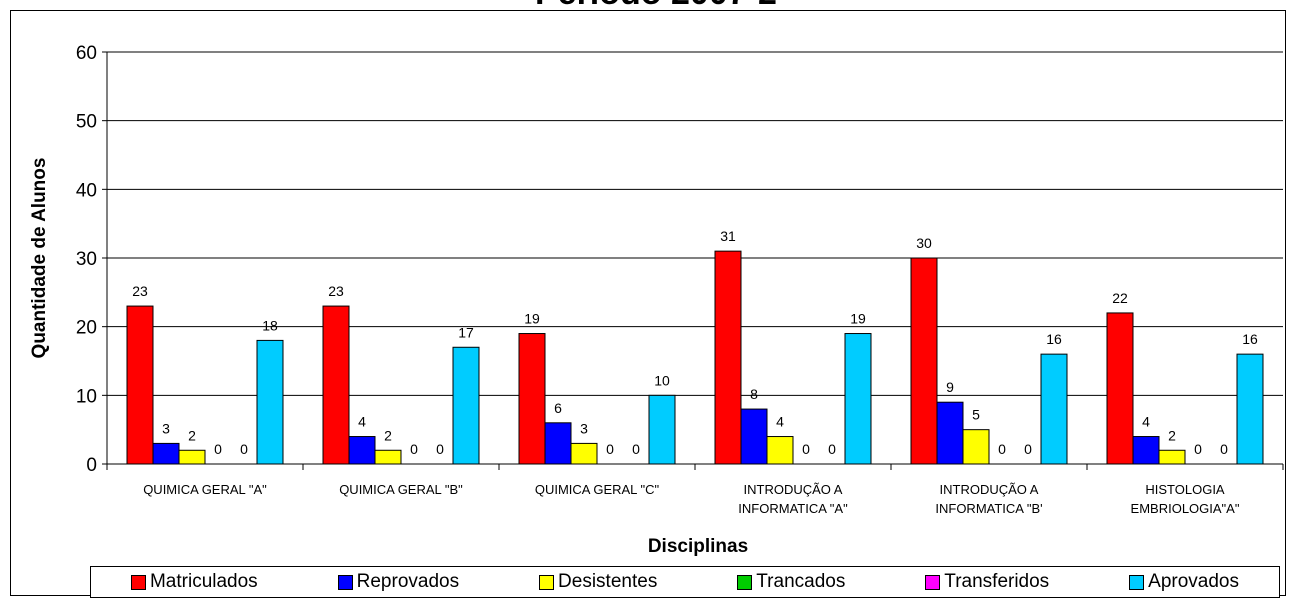  I want to click on legend-label: Reprovados, so click(408, 581).